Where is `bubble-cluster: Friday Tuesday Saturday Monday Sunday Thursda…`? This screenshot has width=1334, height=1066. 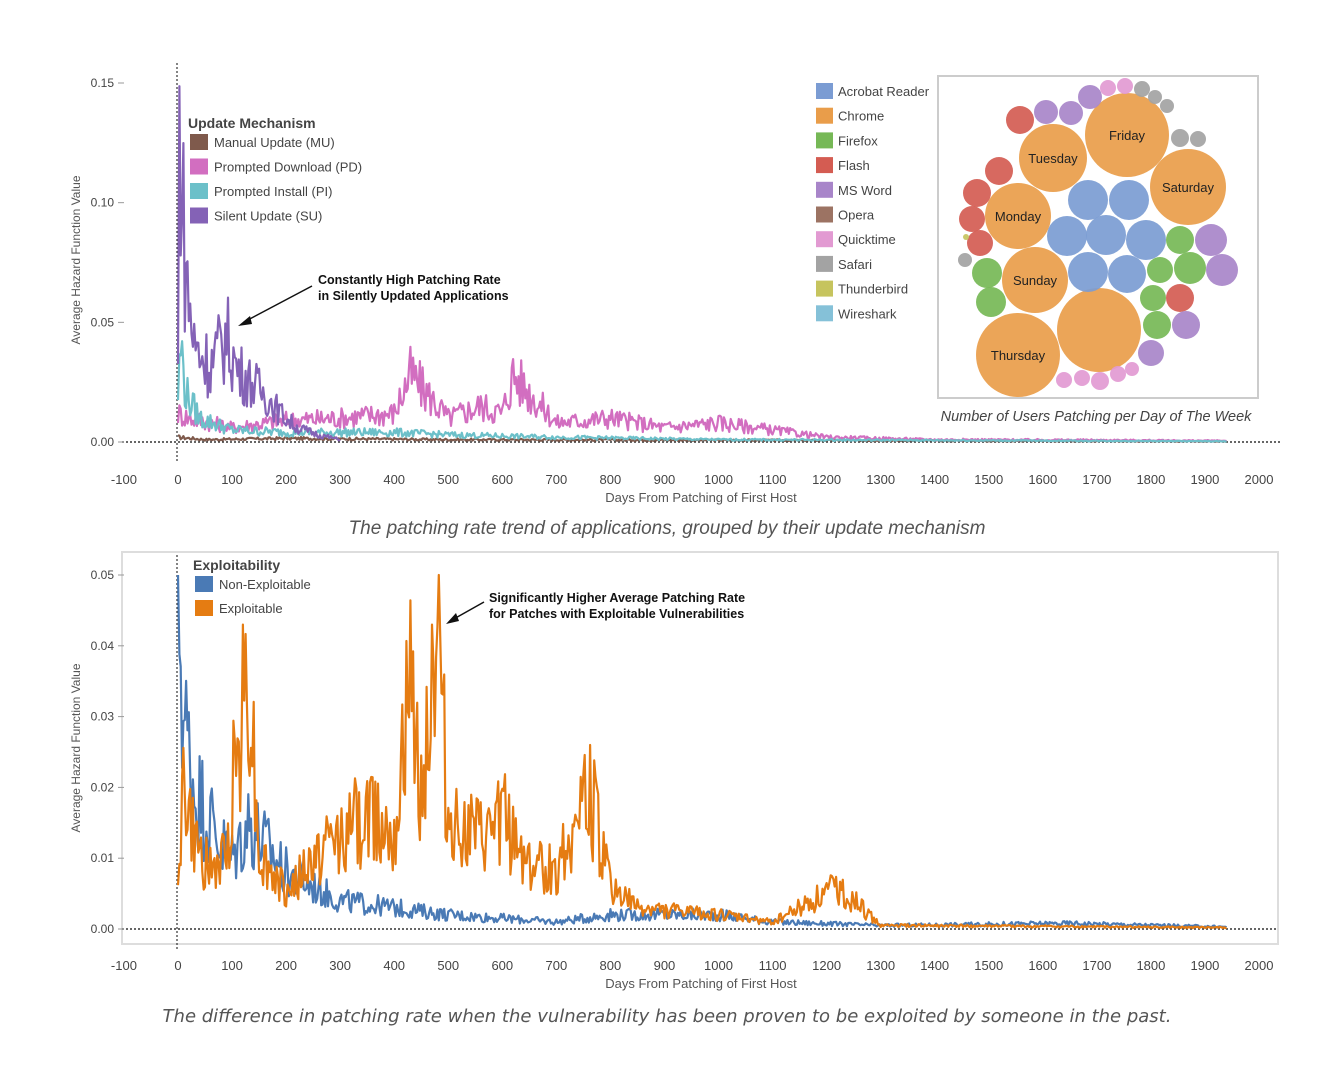
bubble-cluster: Friday Tuesday Saturday Monday Sunday Thursda… is located at coordinates (1098, 237).